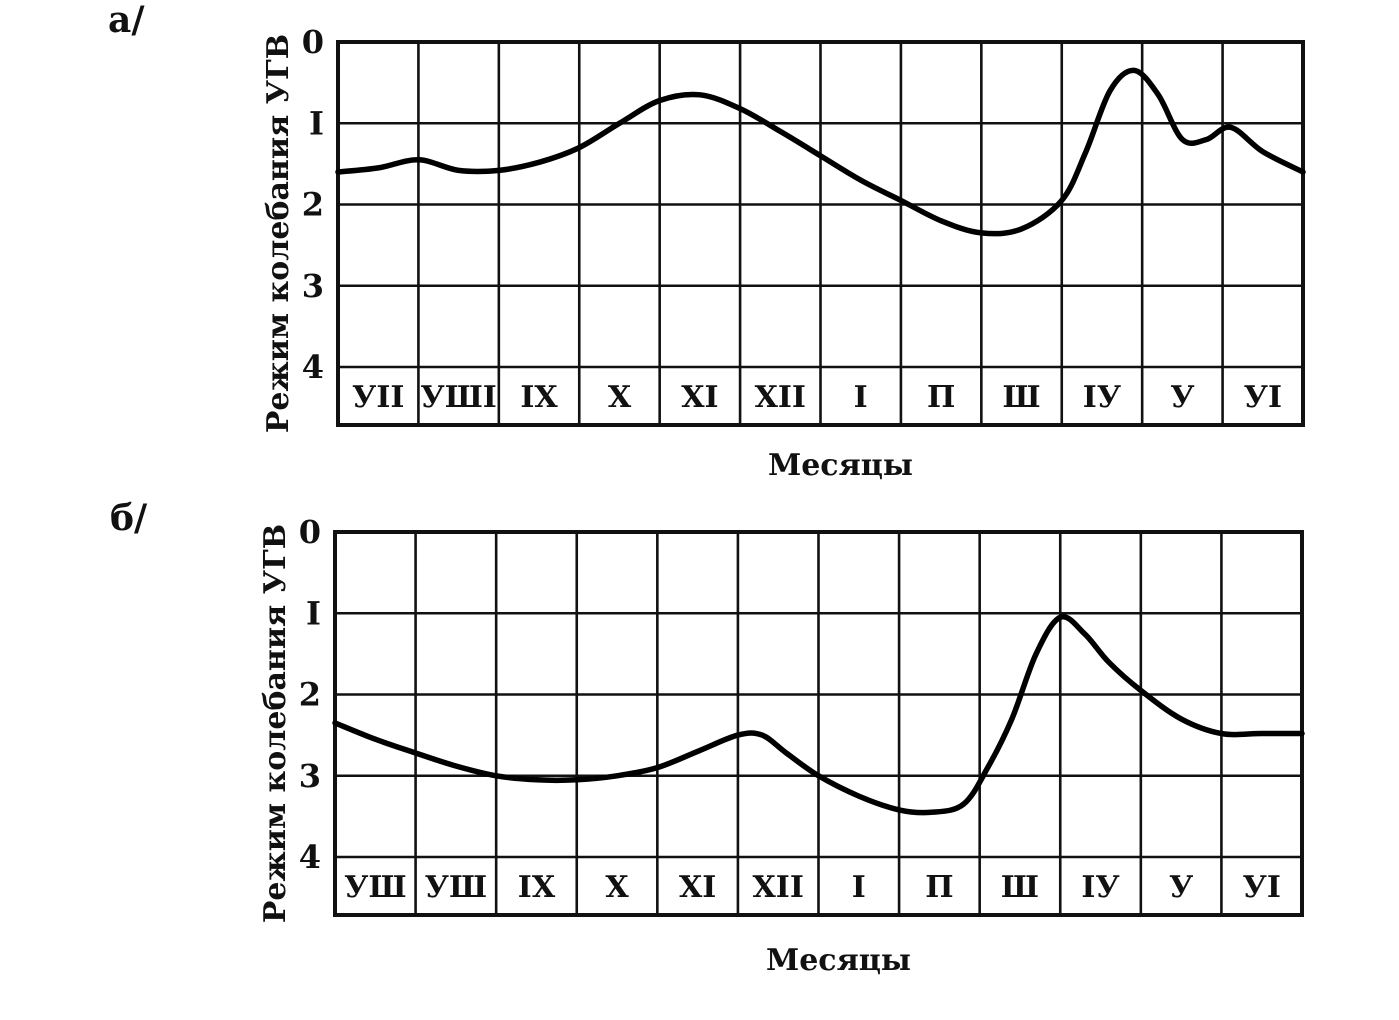 The width and height of the screenshot is (1399, 1020). What do you see at coordinates (129, 518) in the screenshot?
I see `panel-label: б/` at bounding box center [129, 518].